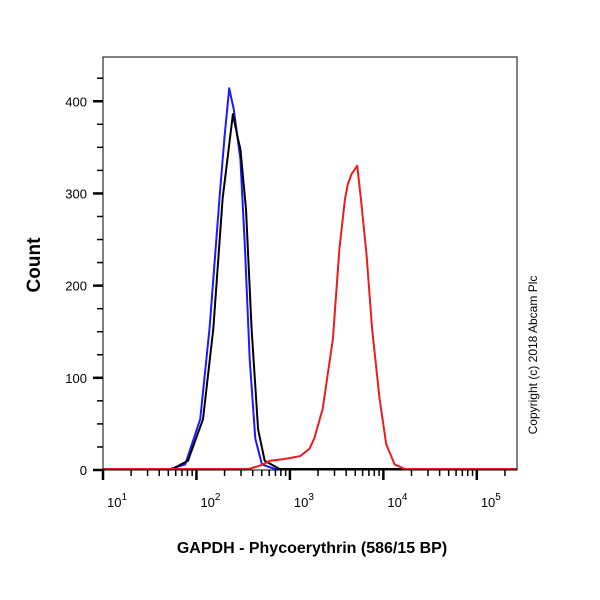  I want to click on y-tick-label: 400, so click(76, 101).